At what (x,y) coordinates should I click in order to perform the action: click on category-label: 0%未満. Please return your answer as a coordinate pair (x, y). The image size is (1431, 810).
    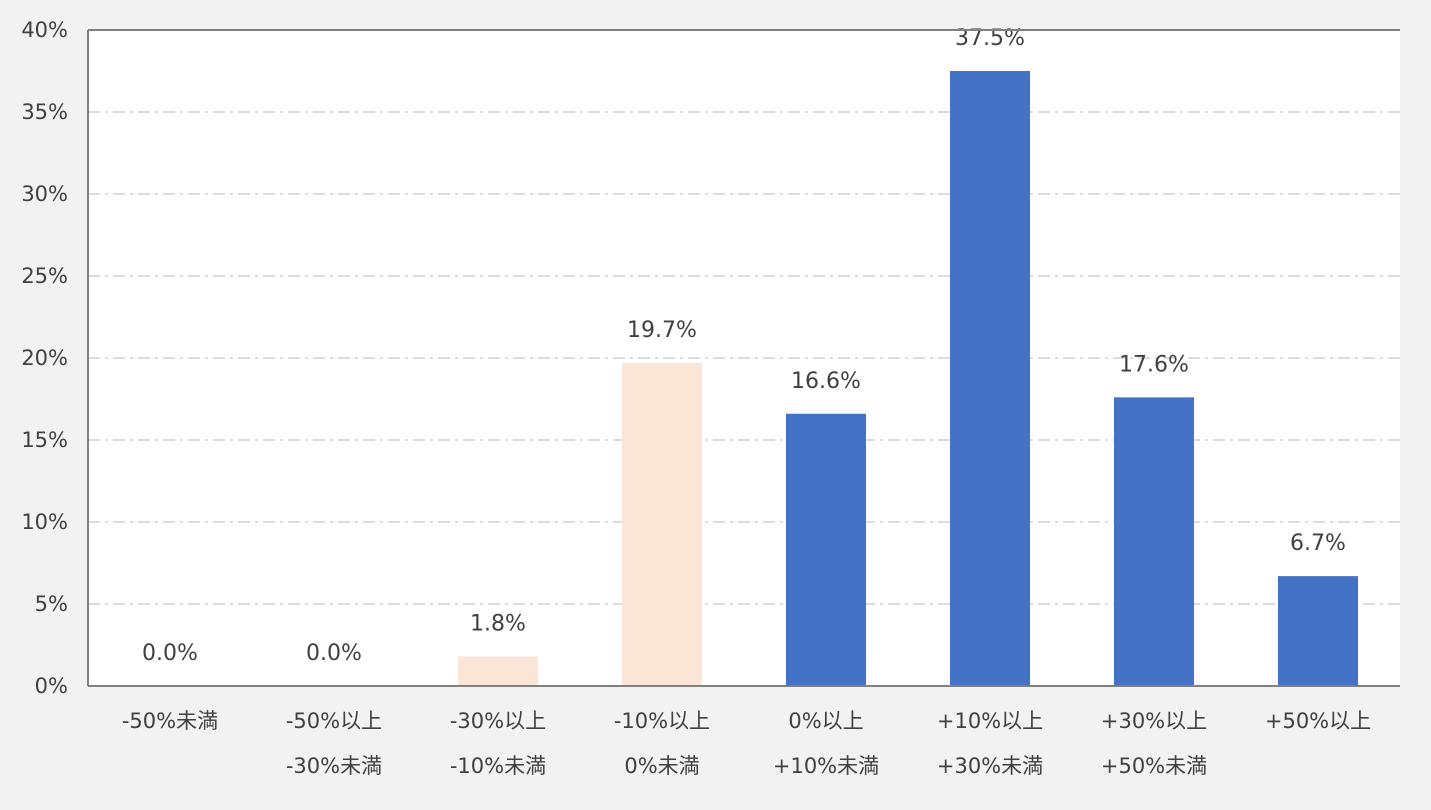
    Looking at the image, I should click on (661, 766).